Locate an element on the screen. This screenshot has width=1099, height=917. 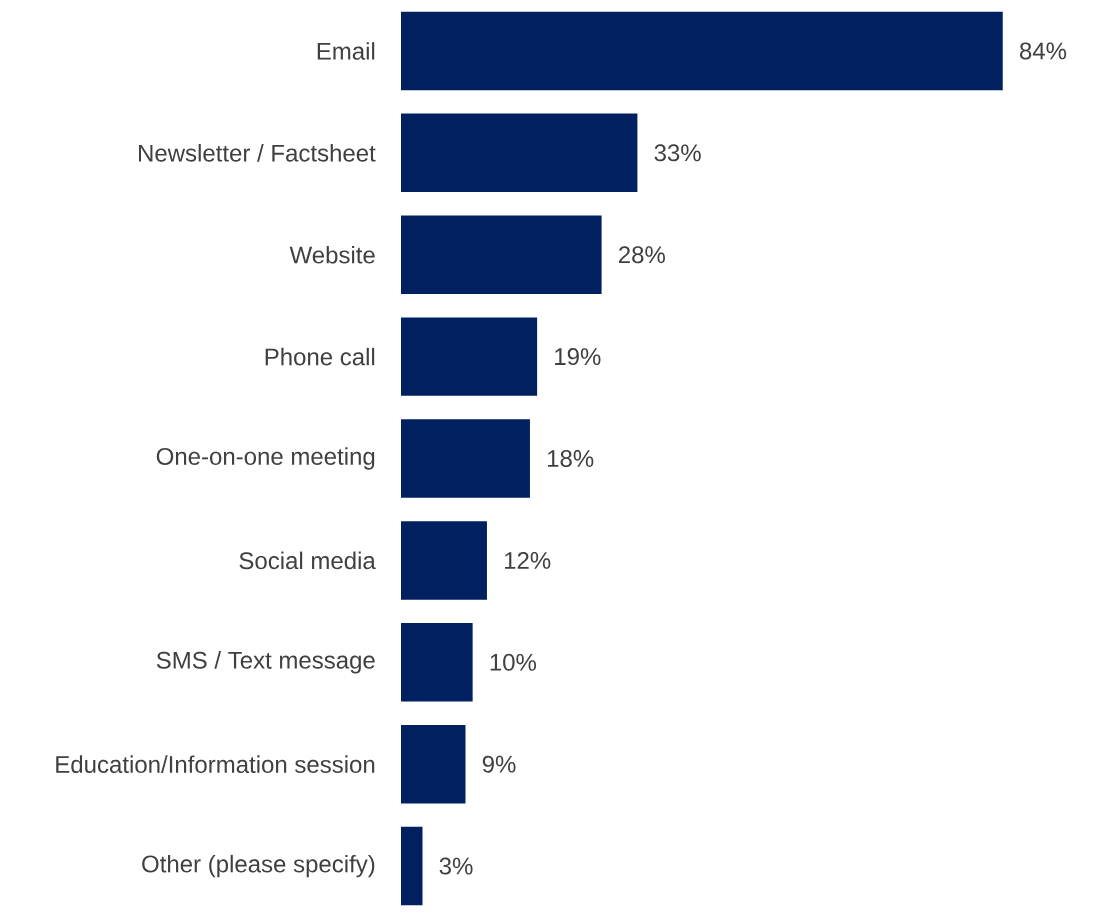
data-label: 9% is located at coordinates (499, 764).